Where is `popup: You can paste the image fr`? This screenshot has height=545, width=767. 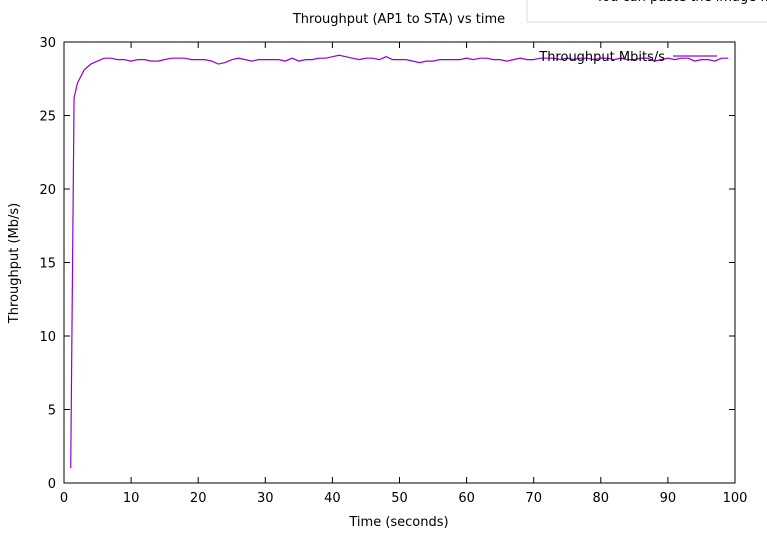
popup: You can paste the image fr is located at coordinates (646, 11).